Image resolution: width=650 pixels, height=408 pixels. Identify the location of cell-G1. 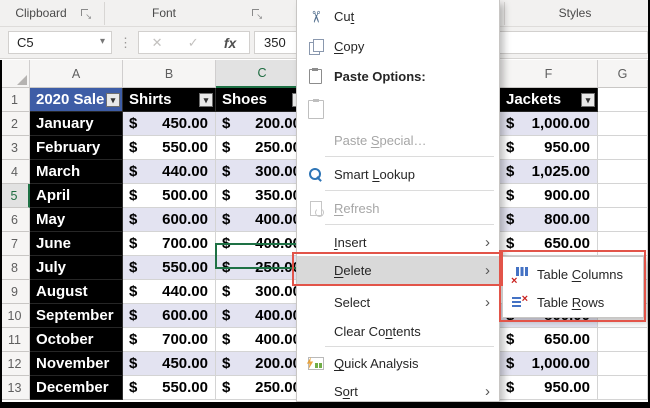
(623, 100).